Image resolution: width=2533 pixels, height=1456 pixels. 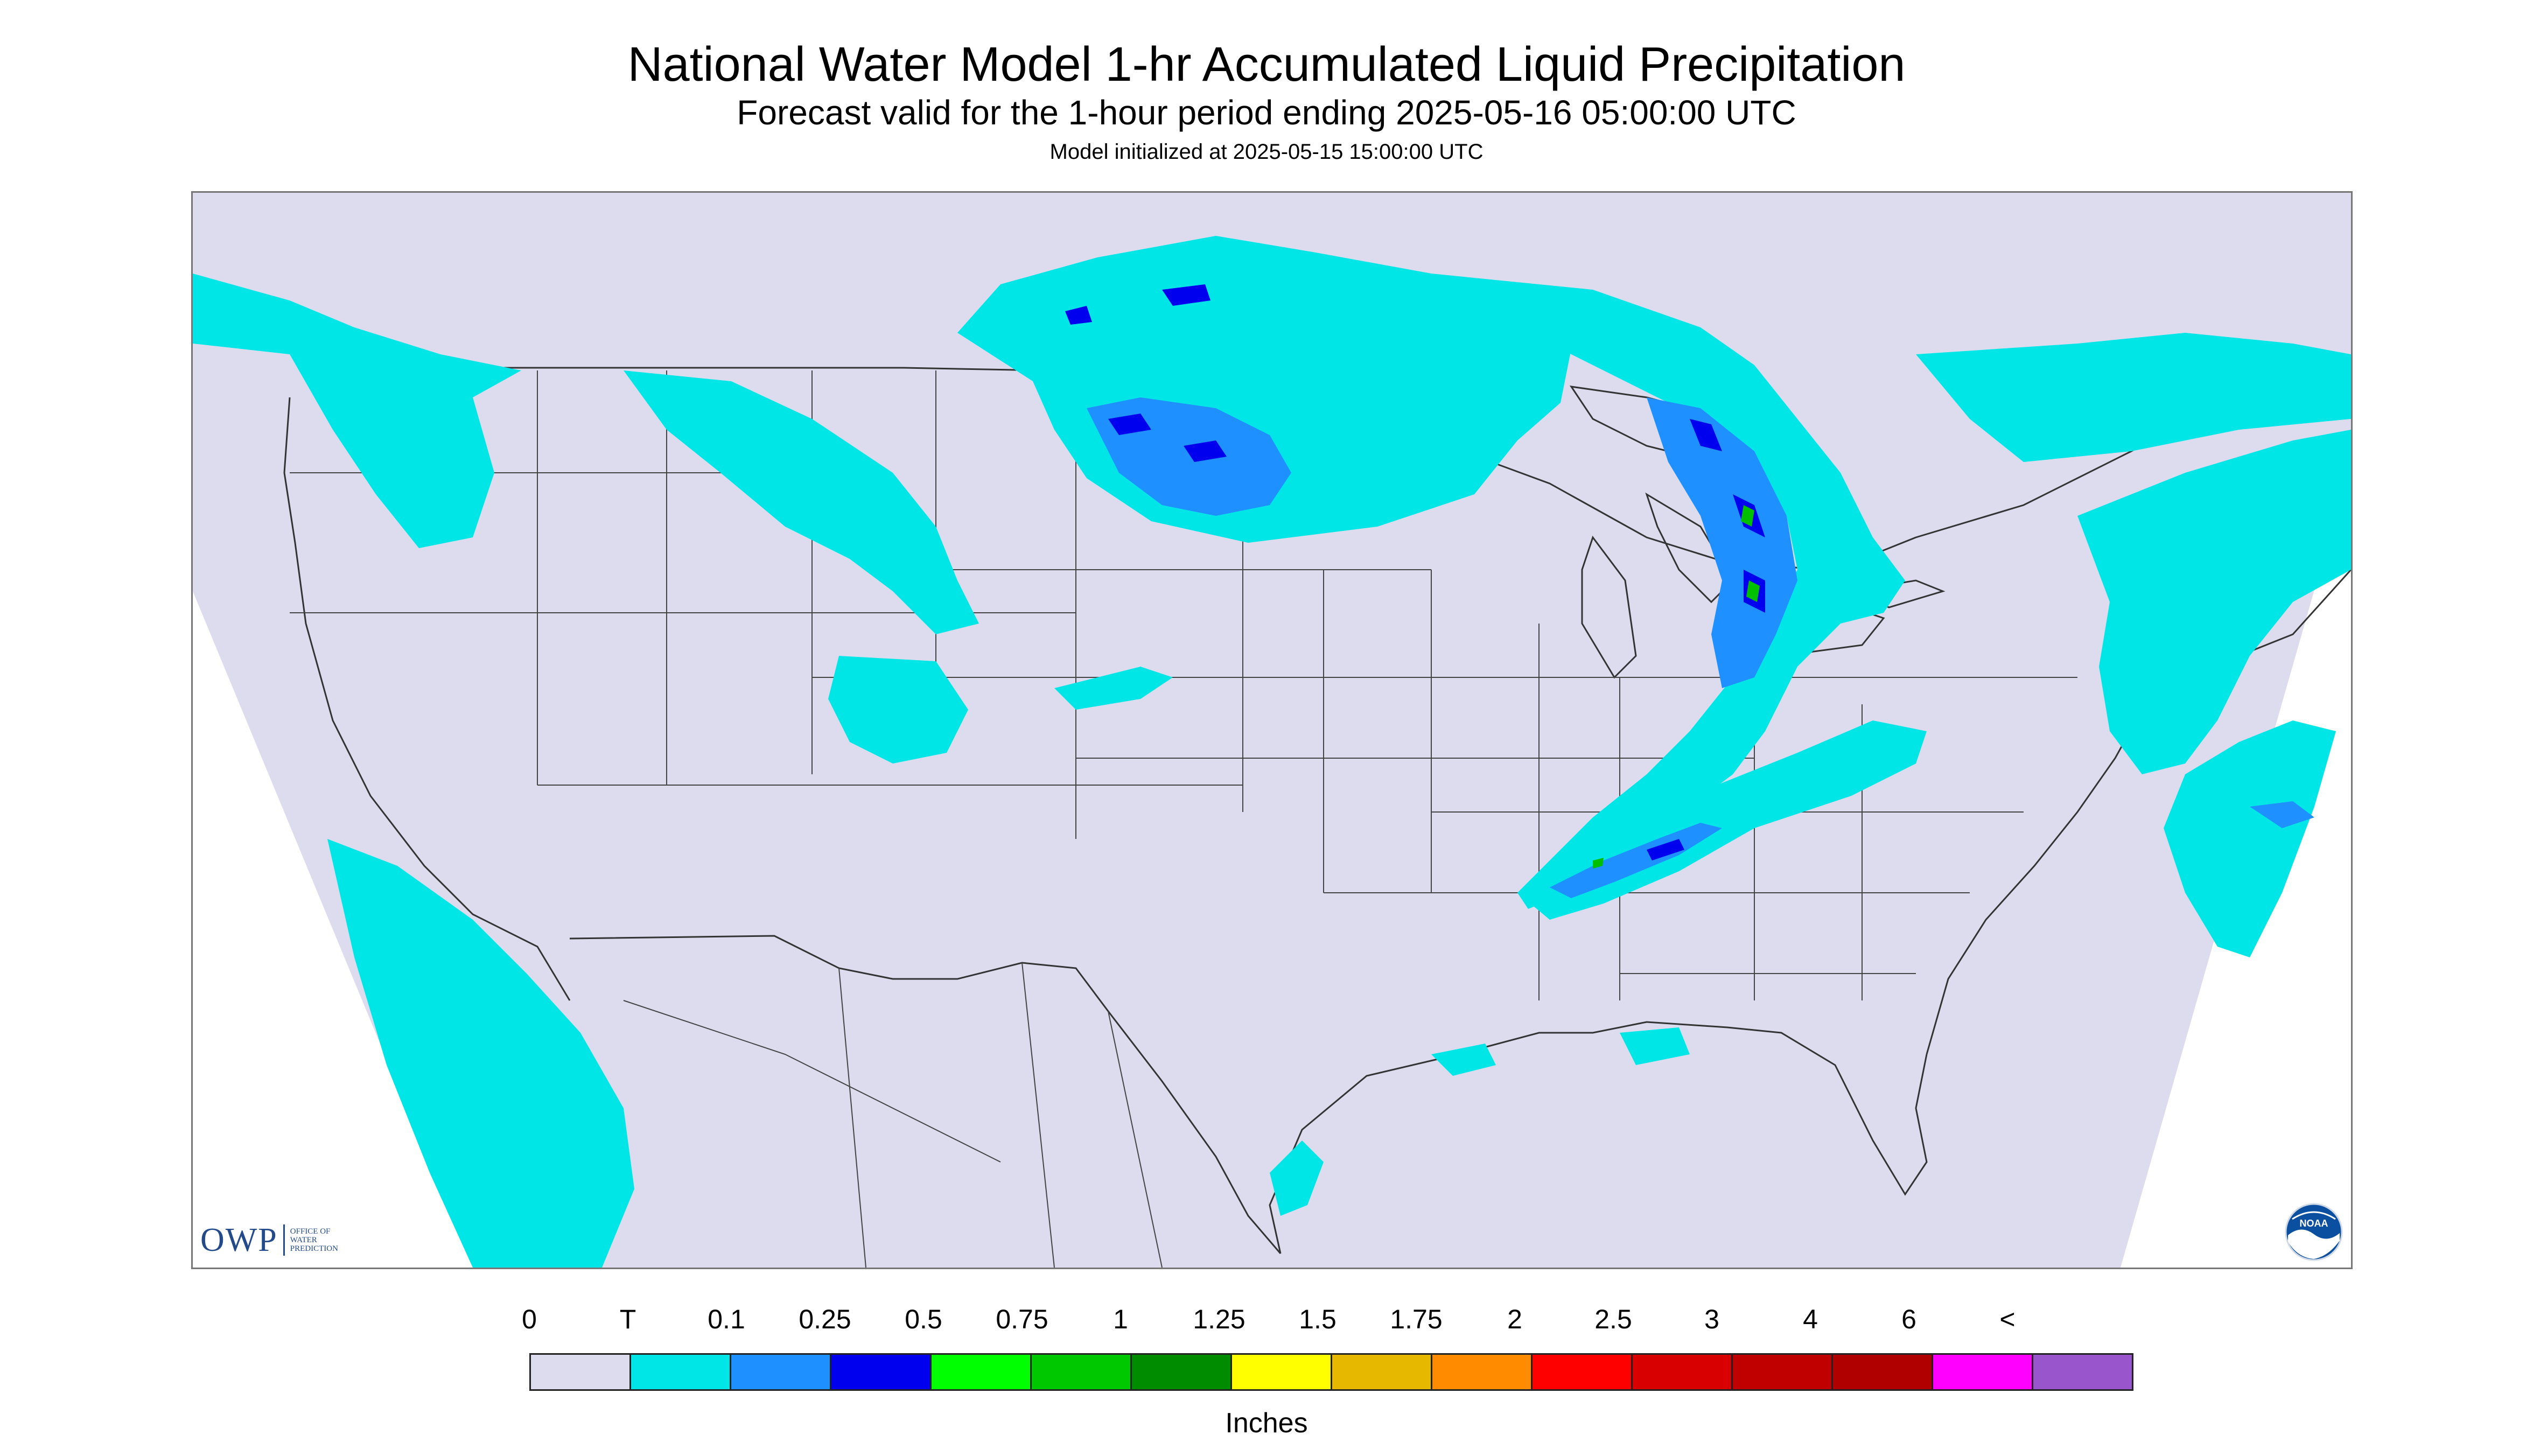 I want to click on gulf-precip, so click(x=1480, y=1121).